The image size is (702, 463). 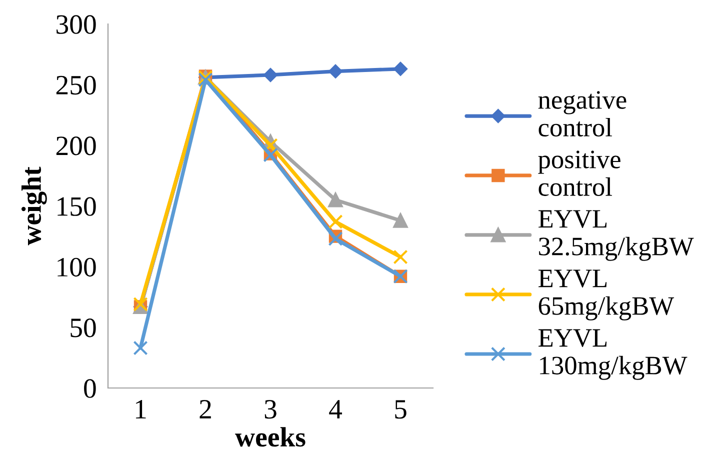 What do you see at coordinates (616, 235) in the screenshot?
I see `legend-label: EYVL 32.5mg/kgBW` at bounding box center [616, 235].